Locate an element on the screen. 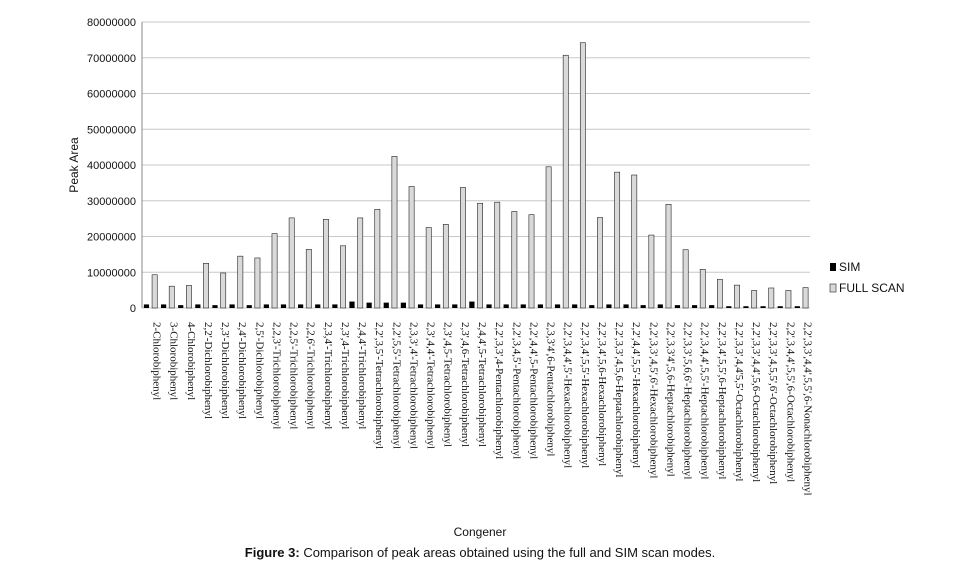 This screenshot has height=570, width=960. x-category-label: 2,2',3,3',4,4',5,5',6-Nonachlorobiphenyl is located at coordinates (807, 409).